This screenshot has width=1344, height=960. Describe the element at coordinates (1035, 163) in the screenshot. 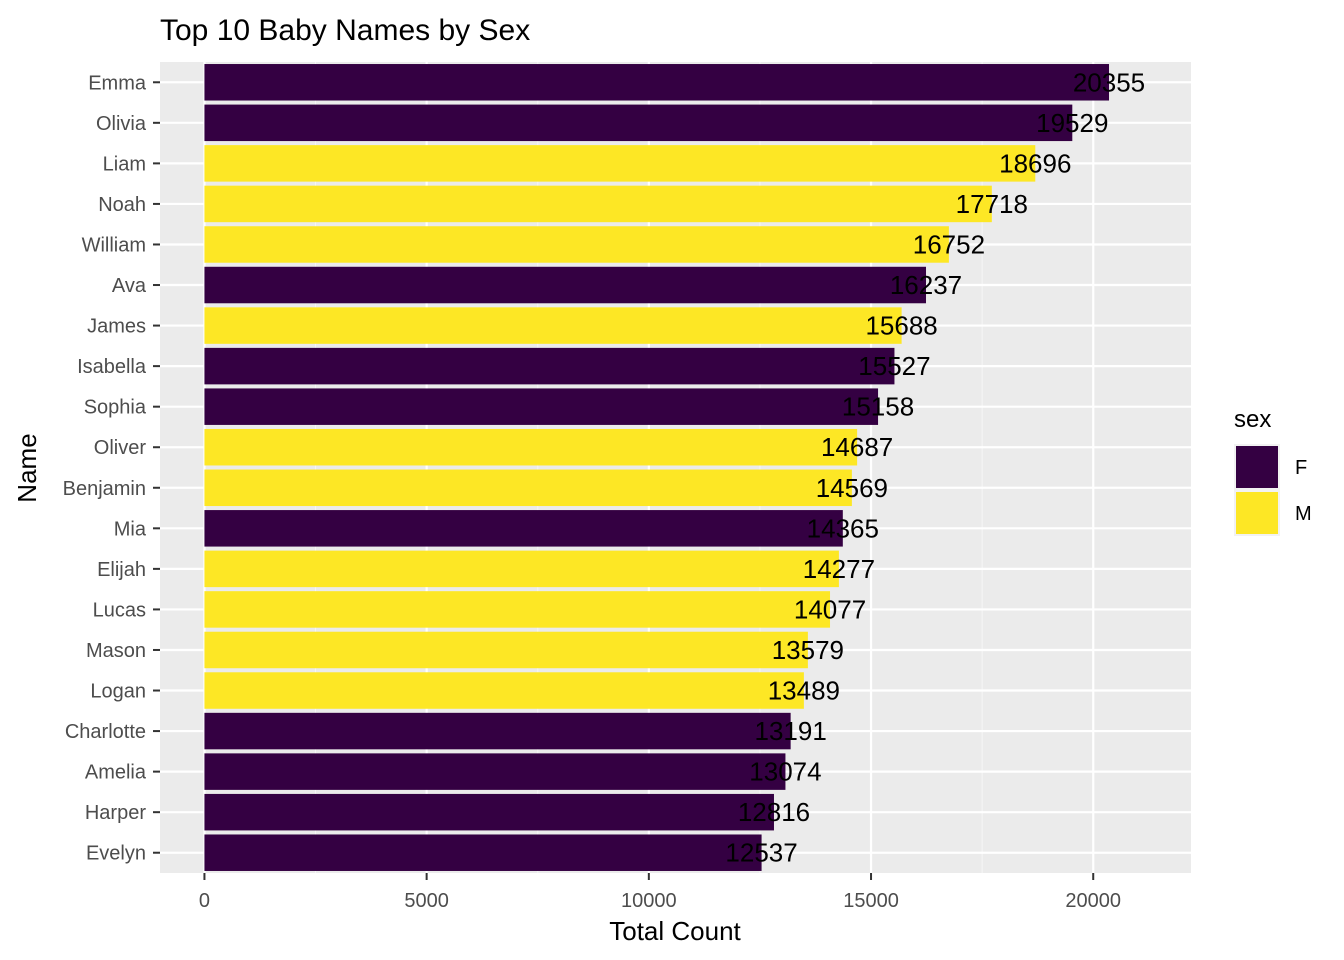

I see `data-label: 18696` at that location.